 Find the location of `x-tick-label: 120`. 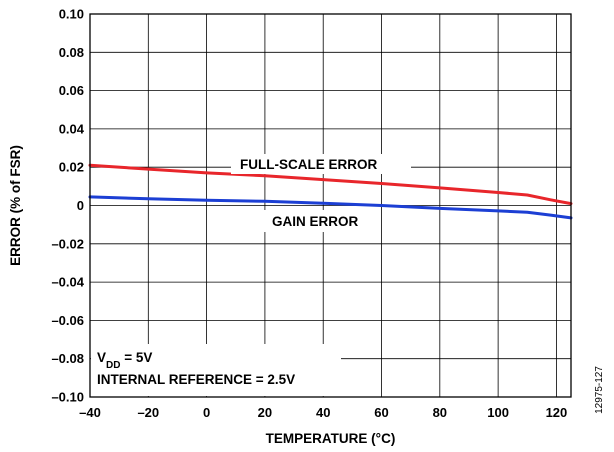

x-tick-label: 120 is located at coordinates (557, 412).